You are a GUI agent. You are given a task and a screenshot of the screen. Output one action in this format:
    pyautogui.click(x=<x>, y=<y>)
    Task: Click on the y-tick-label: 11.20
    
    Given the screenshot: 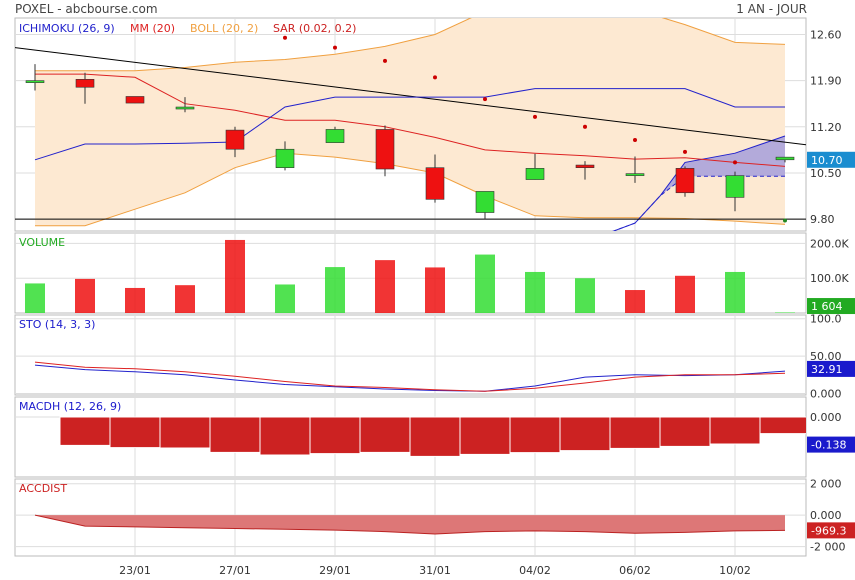 What is the action you would take?
    pyautogui.click(x=826, y=127)
    